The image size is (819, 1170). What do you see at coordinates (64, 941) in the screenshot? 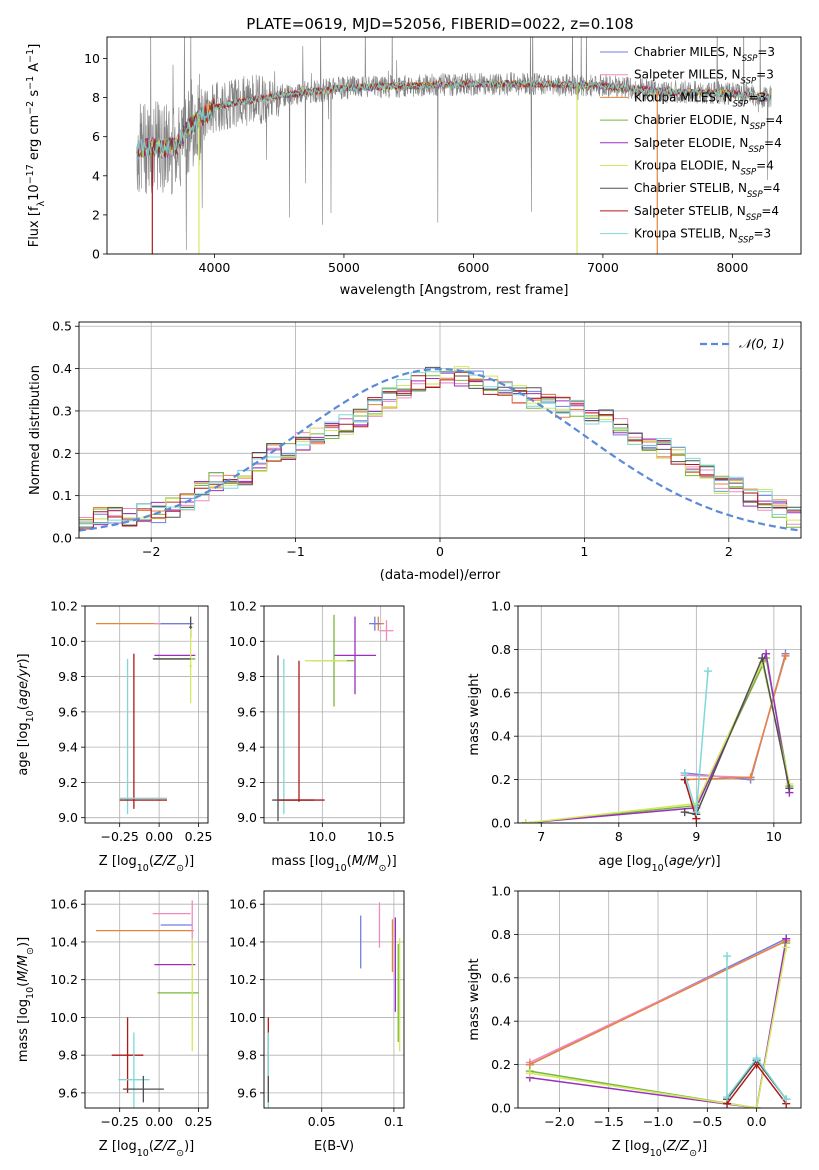
I see `y-tick-label: 10.4` at bounding box center [64, 941].